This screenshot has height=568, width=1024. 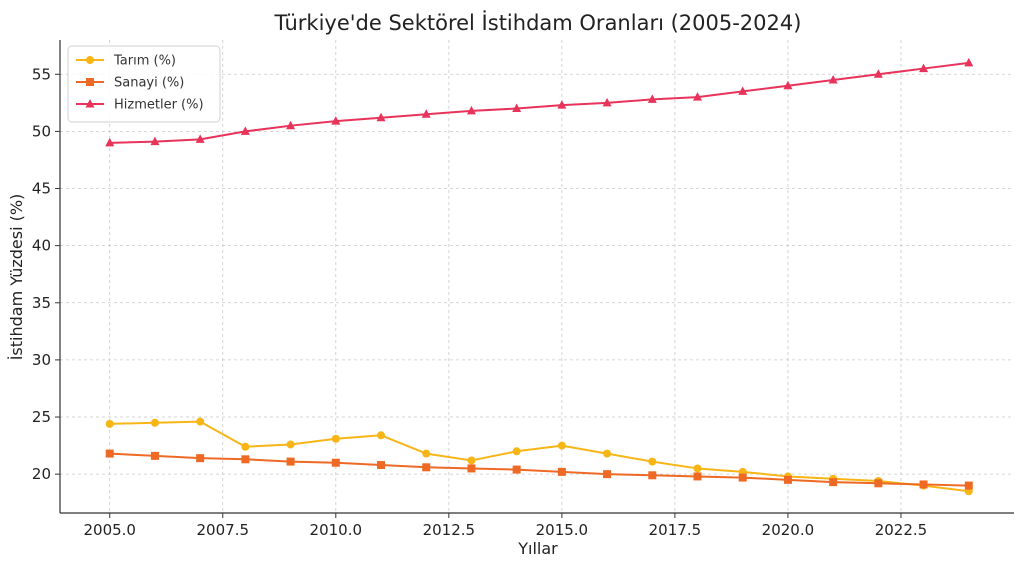 I want to click on legend-label: Sanayi (%), so click(x=149, y=83).